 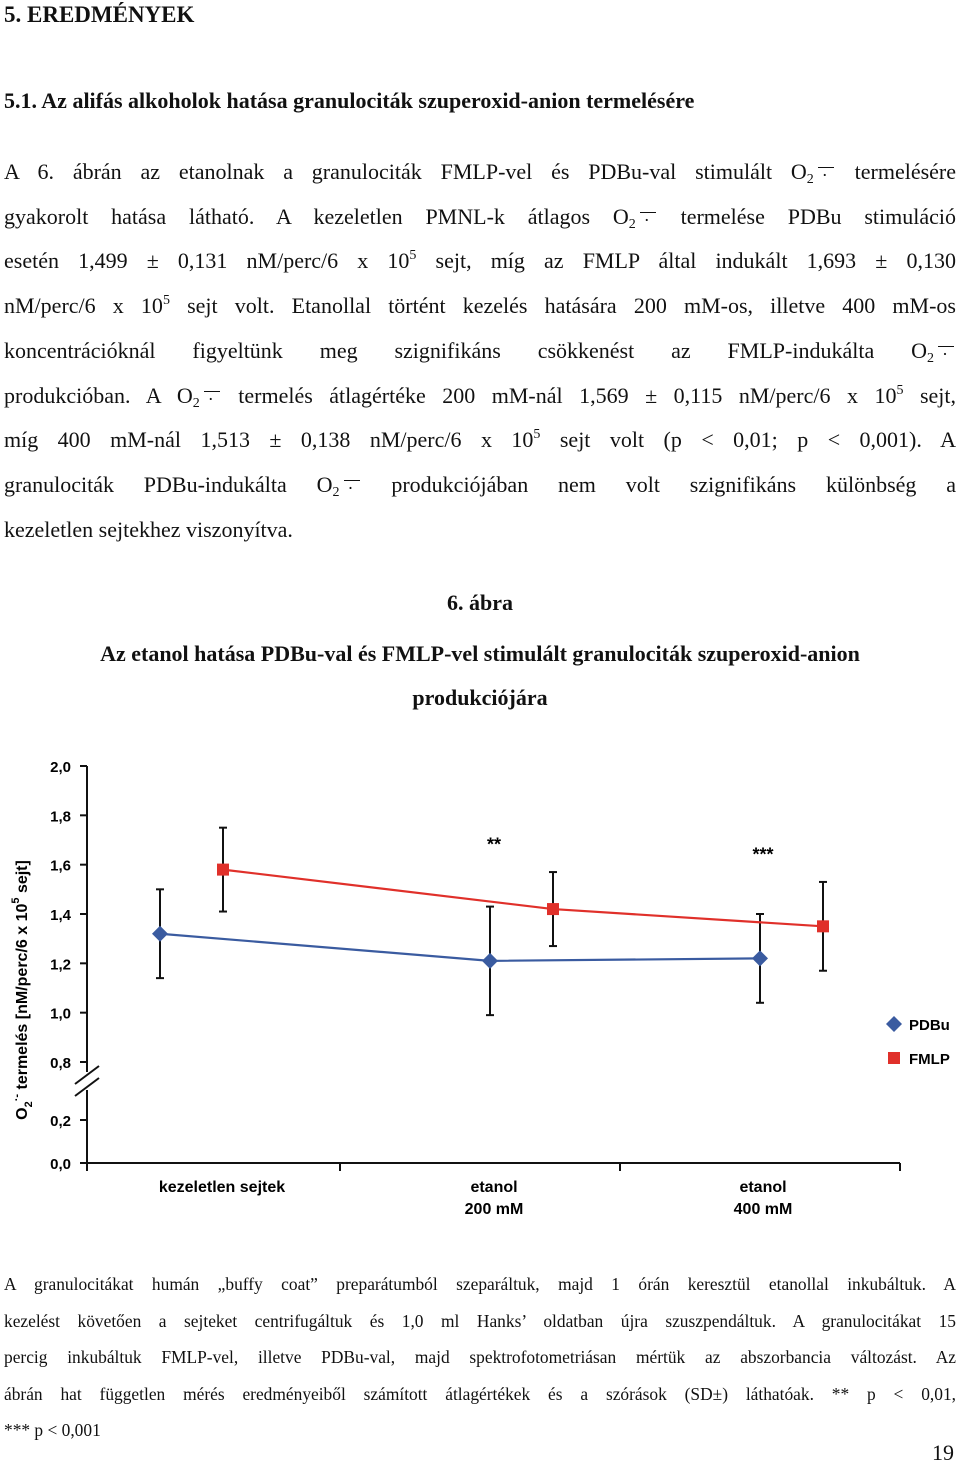 What do you see at coordinates (52, 1430) in the screenshot?
I see `caption-line: *** p < 0,001` at bounding box center [52, 1430].